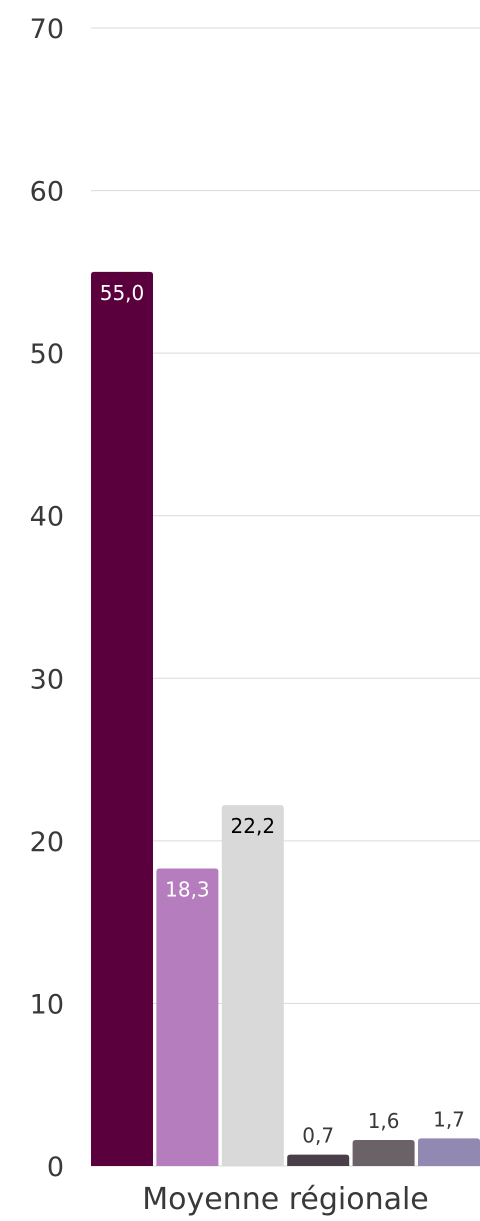 This screenshot has width=480, height=1221. What do you see at coordinates (47, 679) in the screenshot?
I see `y-tick-label: 30` at bounding box center [47, 679].